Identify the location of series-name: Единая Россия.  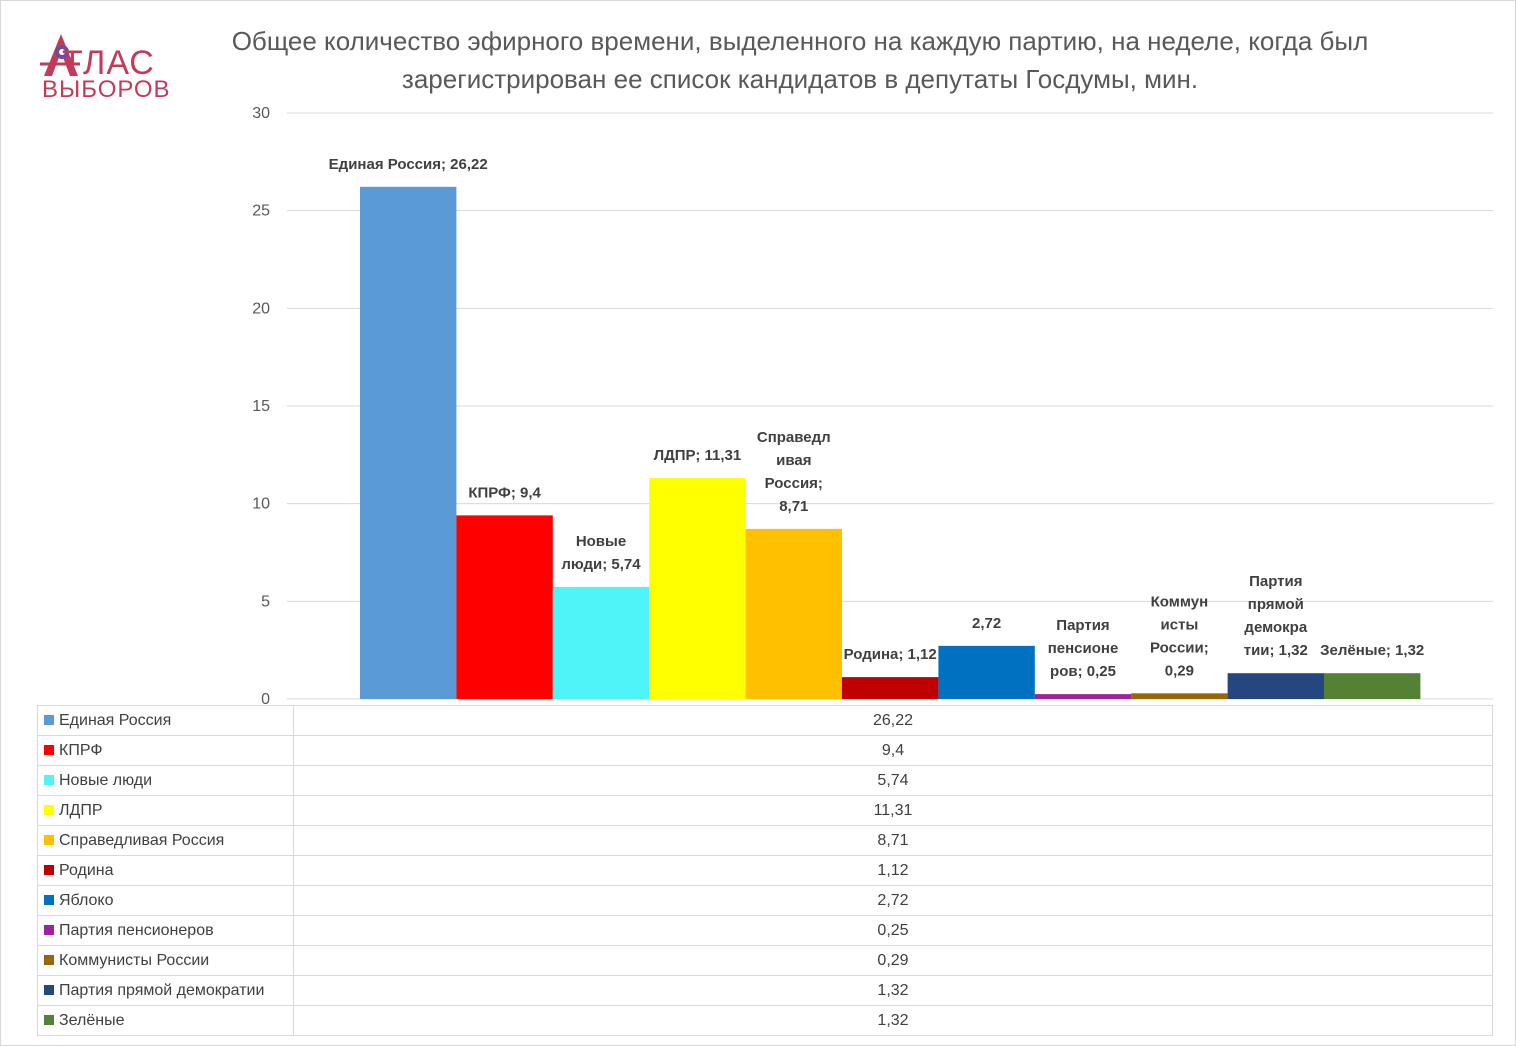
(115, 720).